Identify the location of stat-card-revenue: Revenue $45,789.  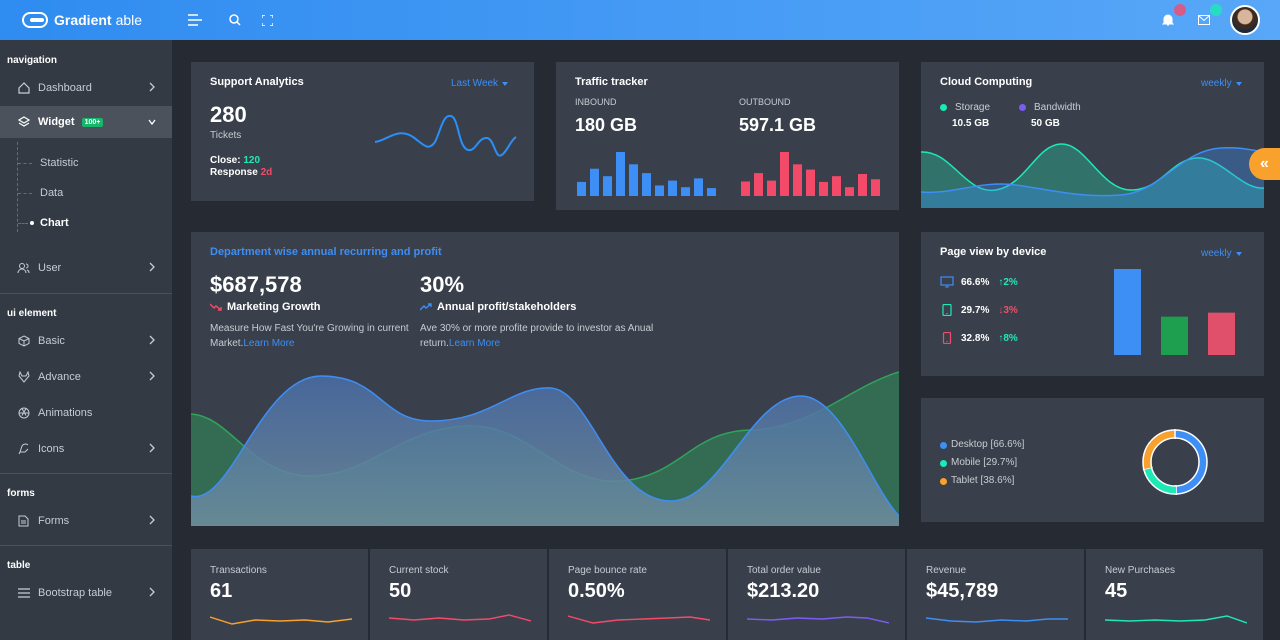
(995, 594).